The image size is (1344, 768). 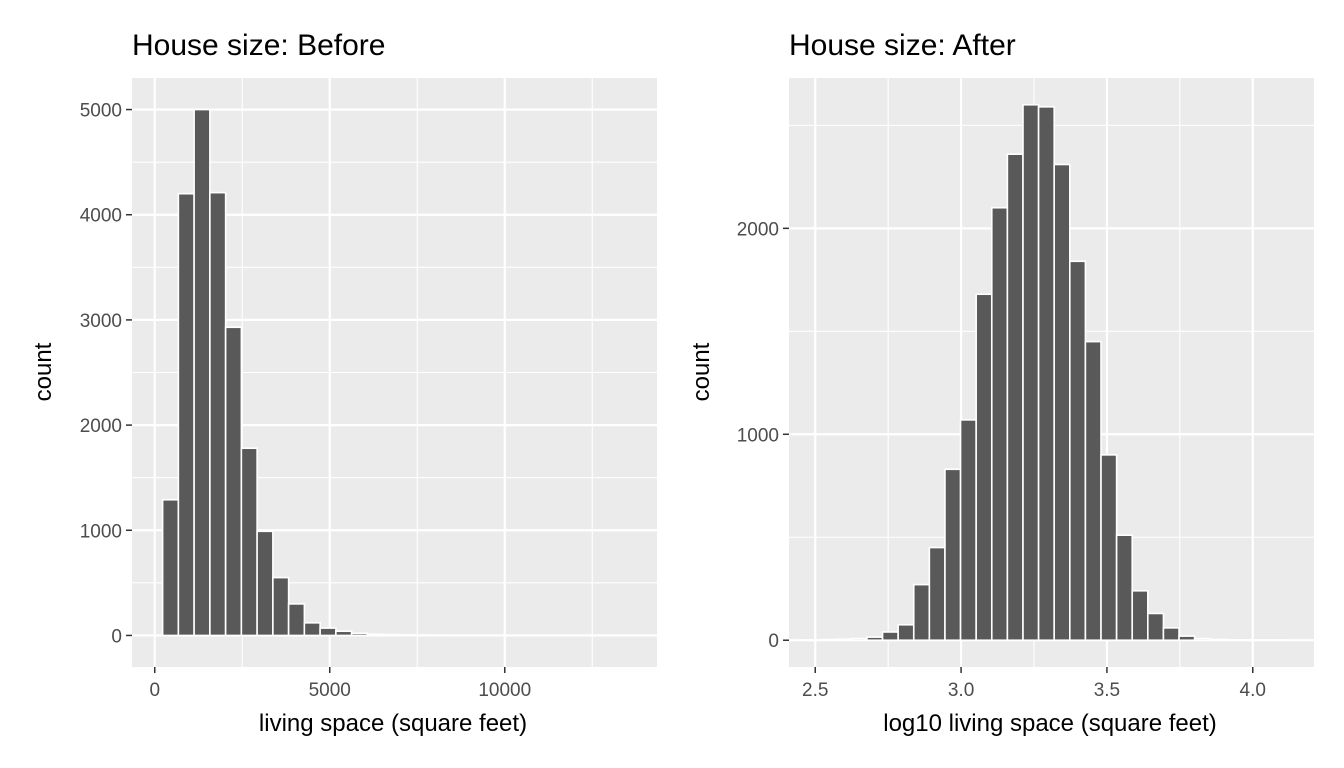 I want to click on y-tick-label-before: 3000, so click(x=101, y=321).